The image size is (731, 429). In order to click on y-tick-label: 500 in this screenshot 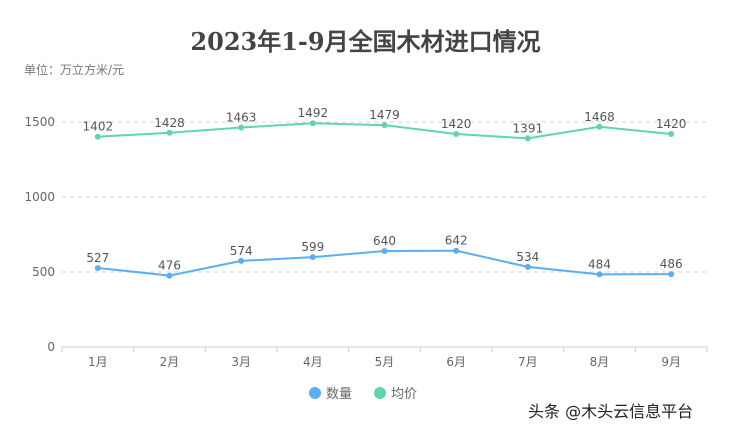, I will do `click(43, 272)`.